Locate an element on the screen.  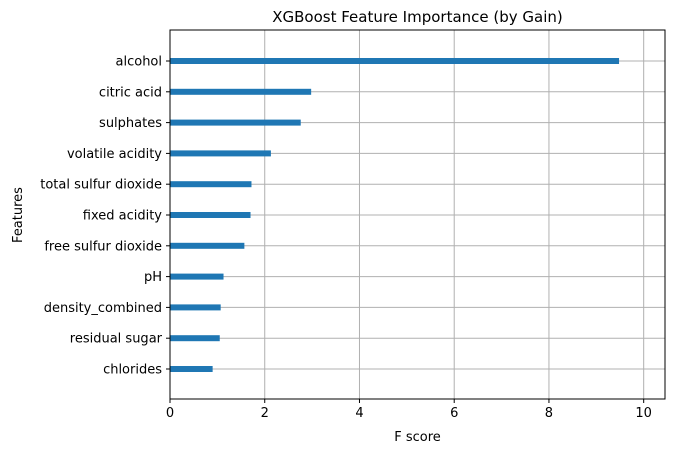
bar-density-combined is located at coordinates (195, 307).